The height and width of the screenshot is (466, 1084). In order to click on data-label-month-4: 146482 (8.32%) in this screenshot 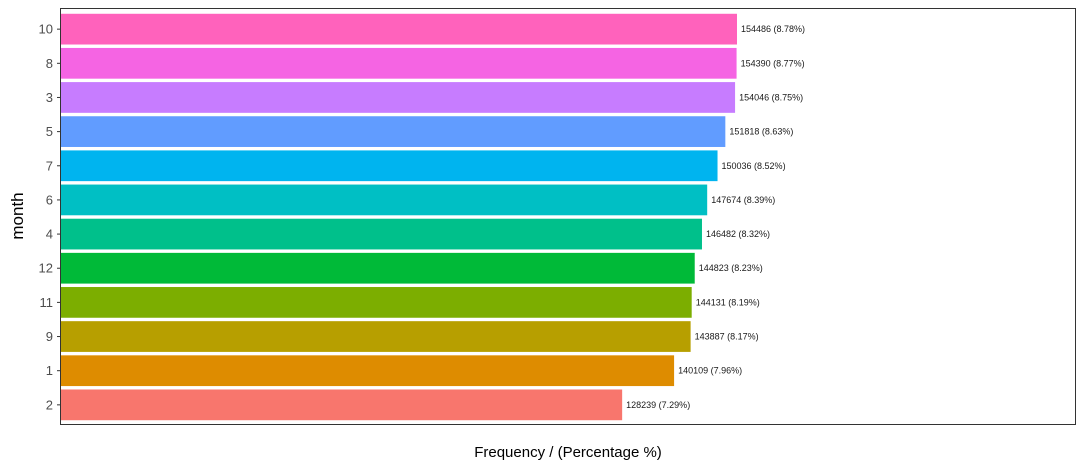, I will do `click(738, 234)`.